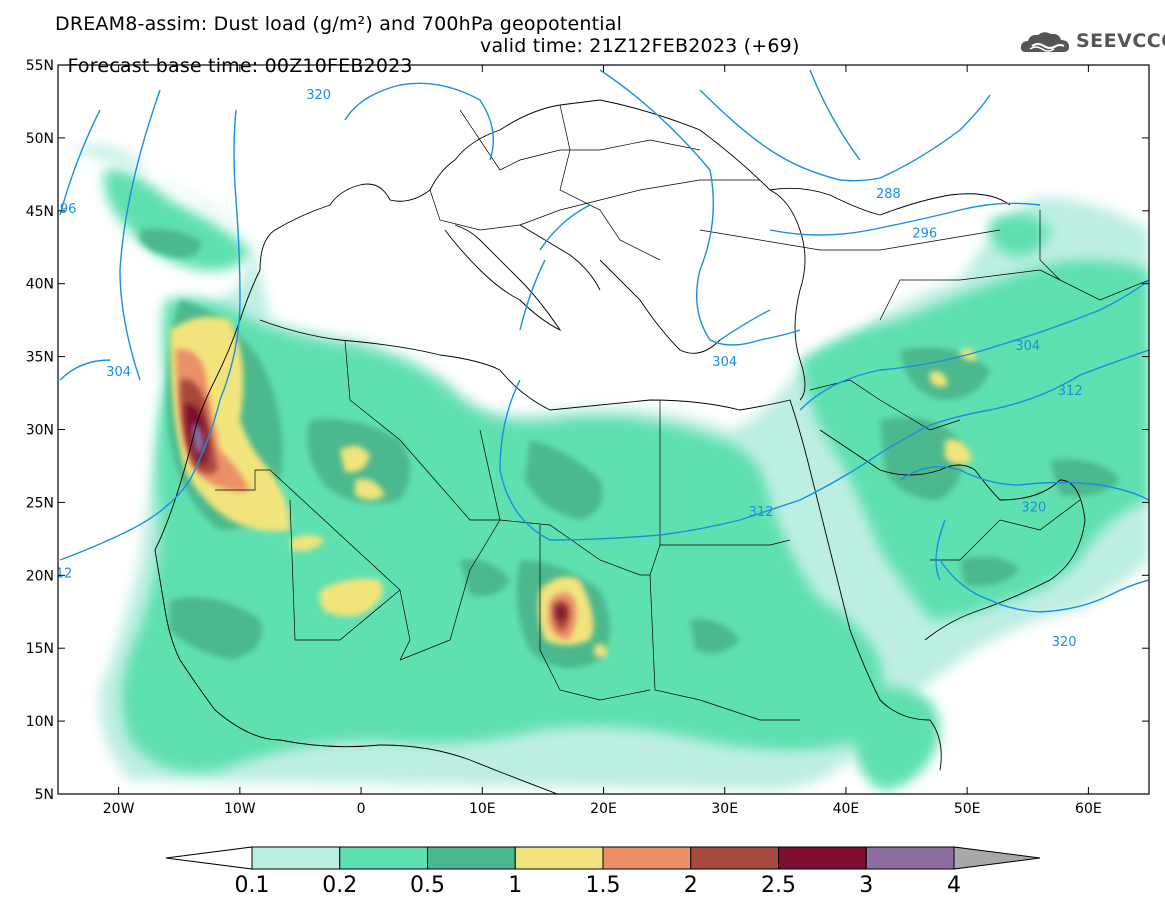 The height and width of the screenshot is (907, 1165). What do you see at coordinates (64, 573) in the screenshot?
I see `contour-label: 12` at bounding box center [64, 573].